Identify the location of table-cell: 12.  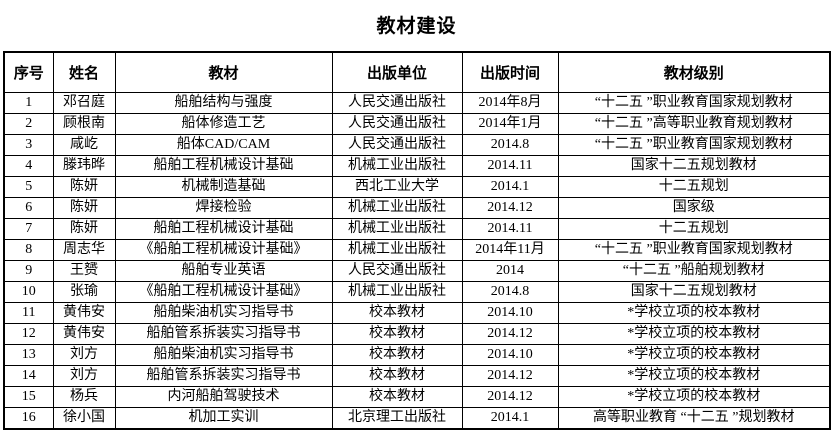
(28, 334).